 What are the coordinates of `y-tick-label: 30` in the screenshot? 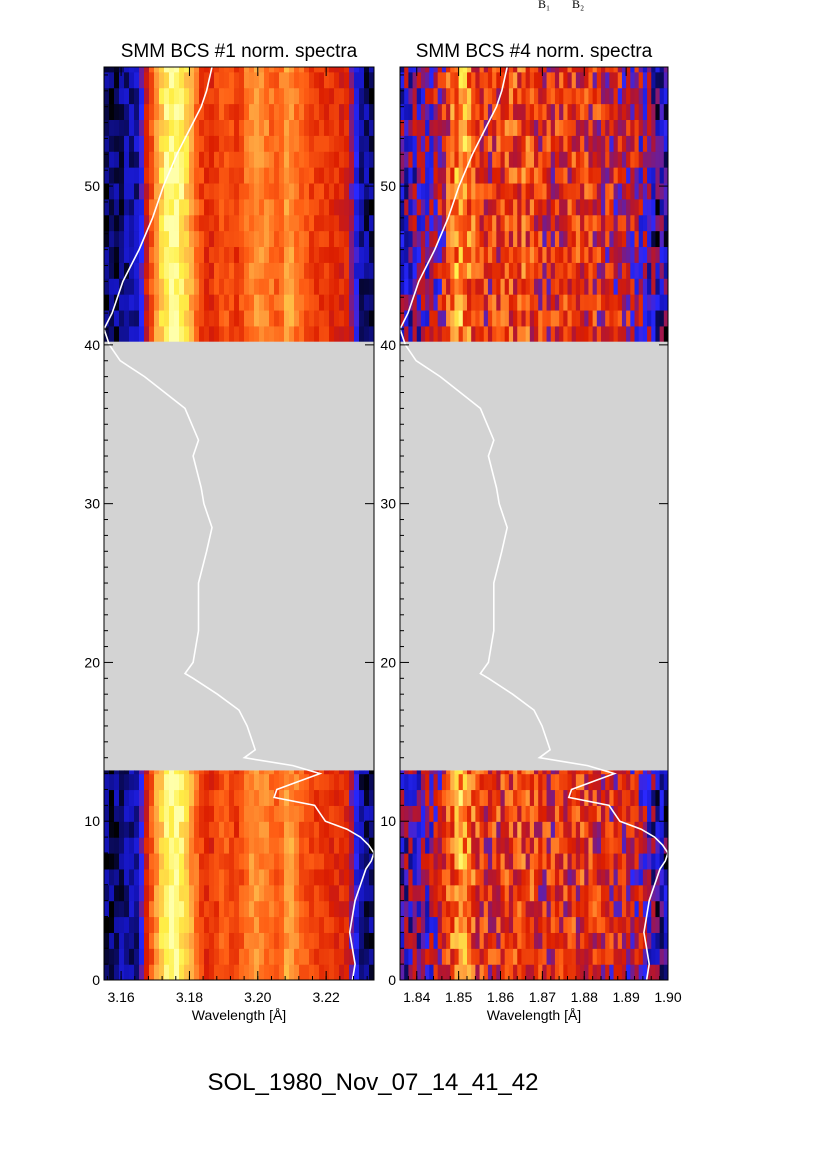 It's located at (388, 504).